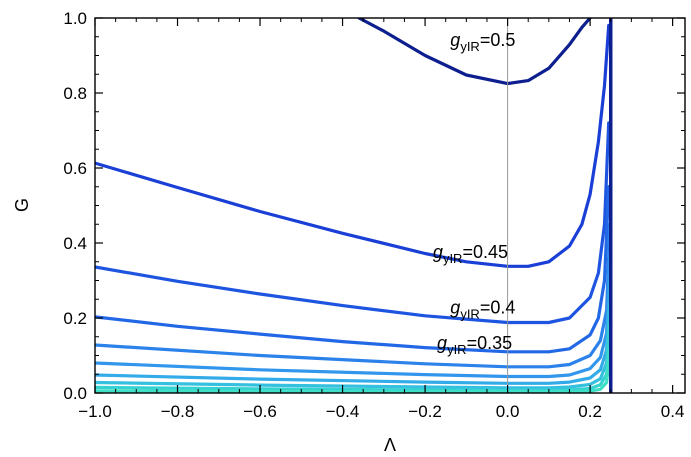  Describe the element at coordinates (260, 411) in the screenshot. I see `x-tick-label: −0.6` at that location.